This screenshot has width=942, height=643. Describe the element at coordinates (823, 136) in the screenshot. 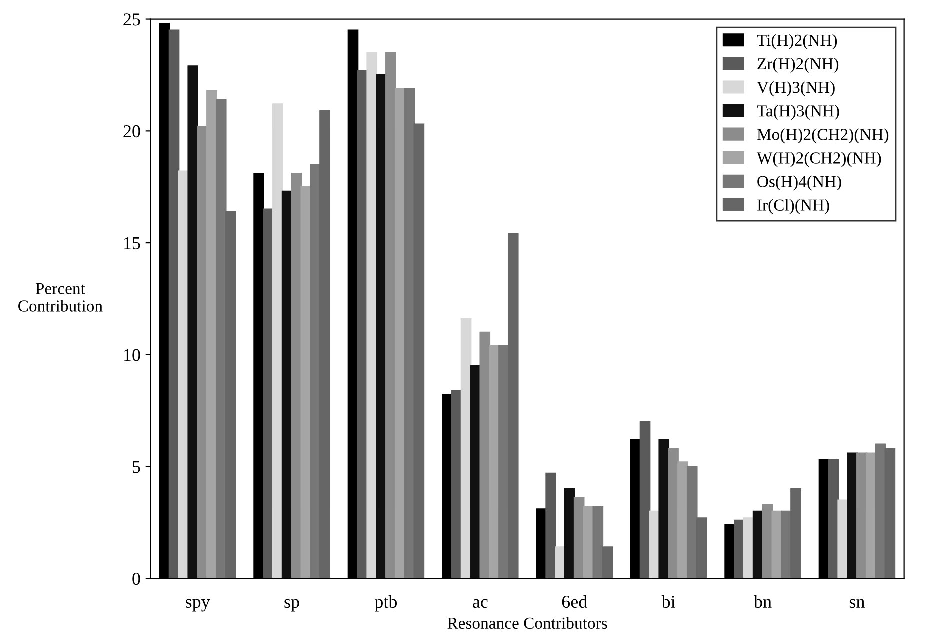

I see `legend-label: Mo(H)2(CH2)(NH)` at that location.